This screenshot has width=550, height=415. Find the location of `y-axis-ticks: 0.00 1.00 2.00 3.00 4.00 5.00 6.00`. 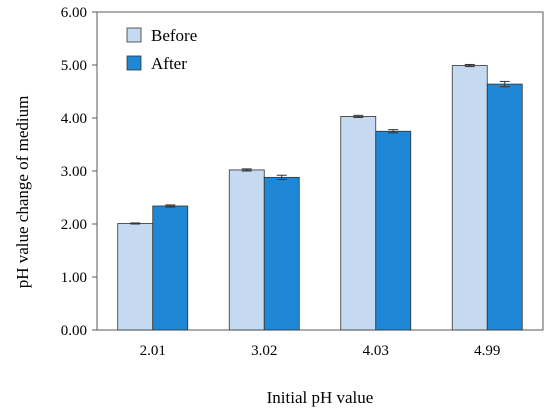

y-axis-ticks: 0.00 1.00 2.00 3.00 4.00 5.00 6.00 is located at coordinates (79, 172).